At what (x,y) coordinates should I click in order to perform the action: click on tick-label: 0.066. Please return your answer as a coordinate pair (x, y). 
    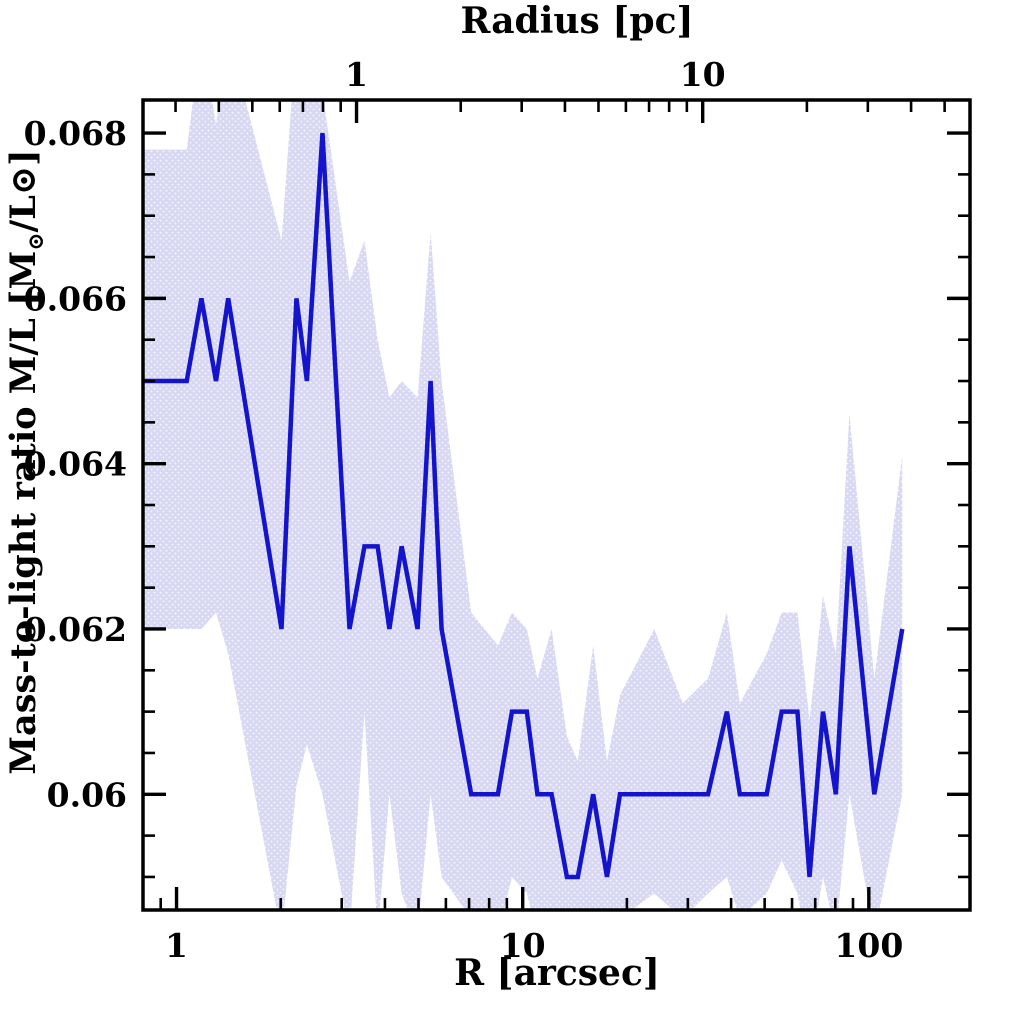
    Looking at the image, I should click on (75, 298).